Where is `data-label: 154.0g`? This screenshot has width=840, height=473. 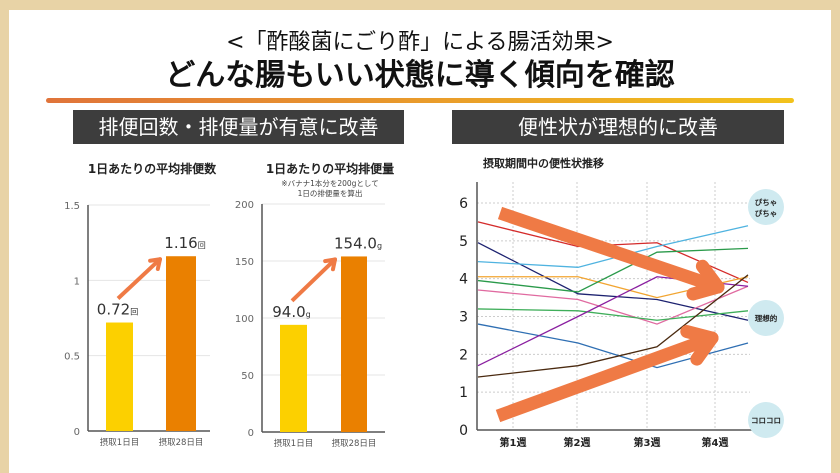 data-label: 154.0g is located at coordinates (358, 243).